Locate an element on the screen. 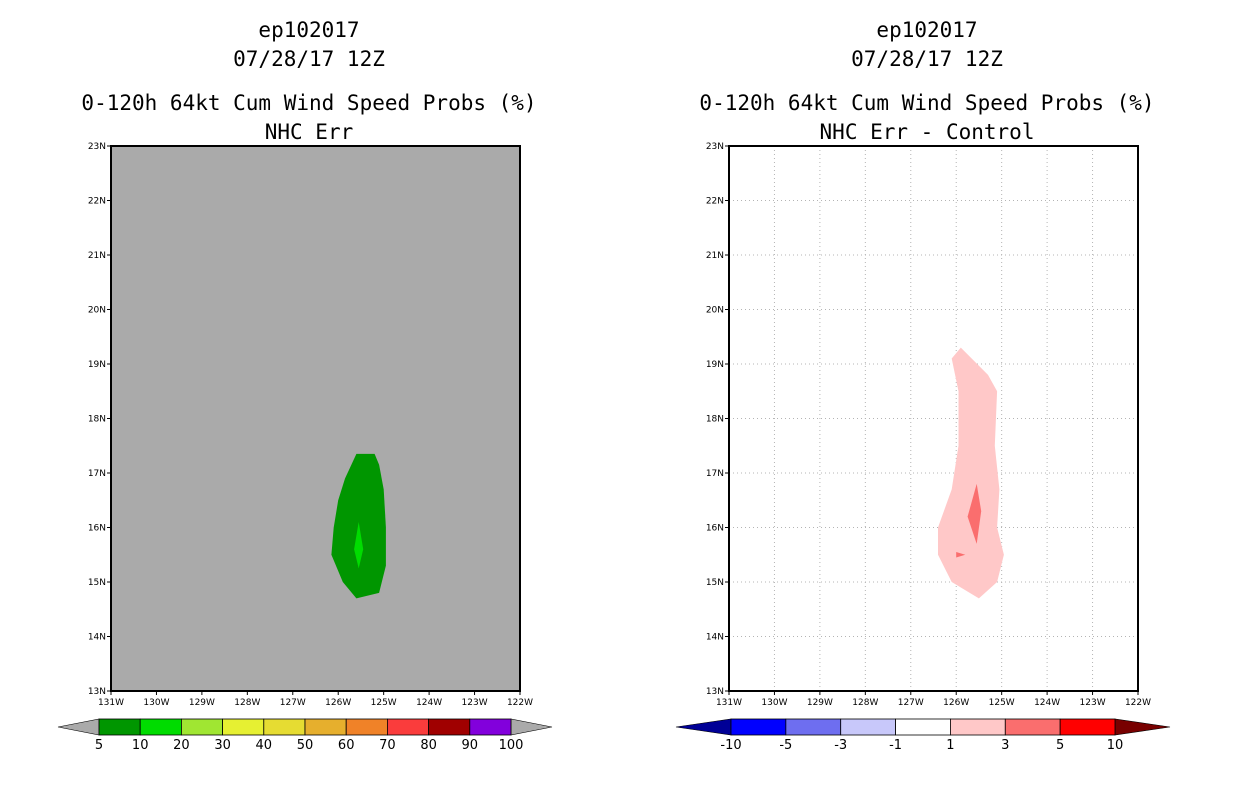  colorbar-label: -5 is located at coordinates (785, 745).